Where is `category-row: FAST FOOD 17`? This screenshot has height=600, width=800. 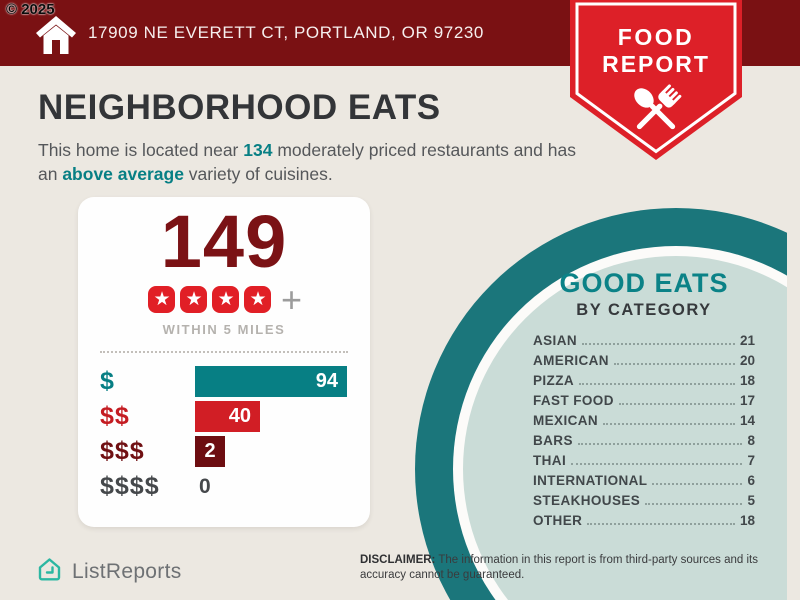 category-row: FAST FOOD 17 is located at coordinates (644, 403).